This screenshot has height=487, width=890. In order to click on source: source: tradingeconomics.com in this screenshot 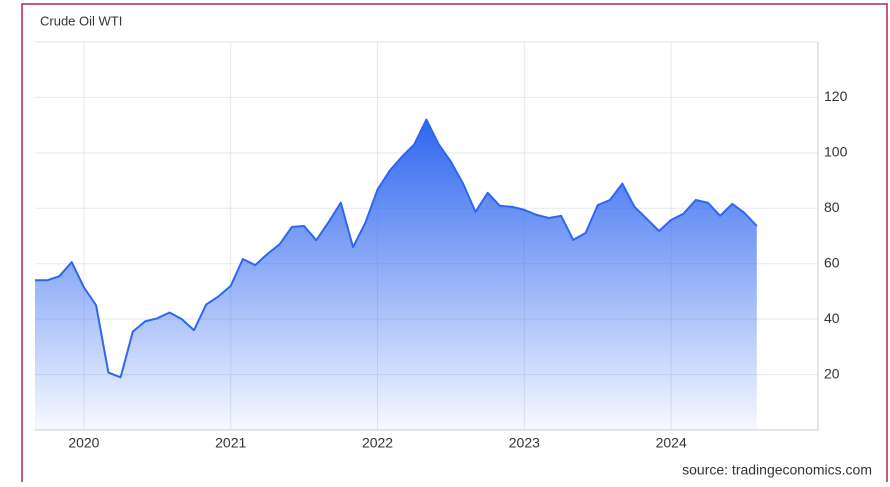, I will do `click(777, 470)`.